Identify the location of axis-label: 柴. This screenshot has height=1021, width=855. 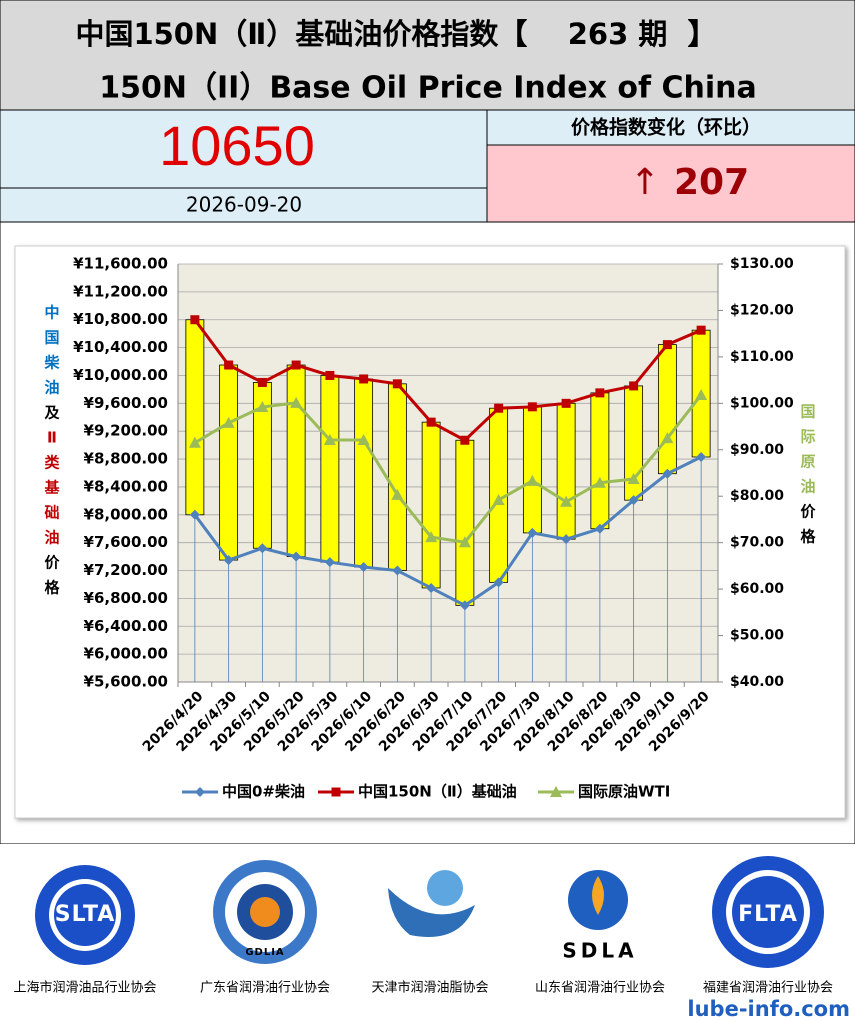
(51, 363).